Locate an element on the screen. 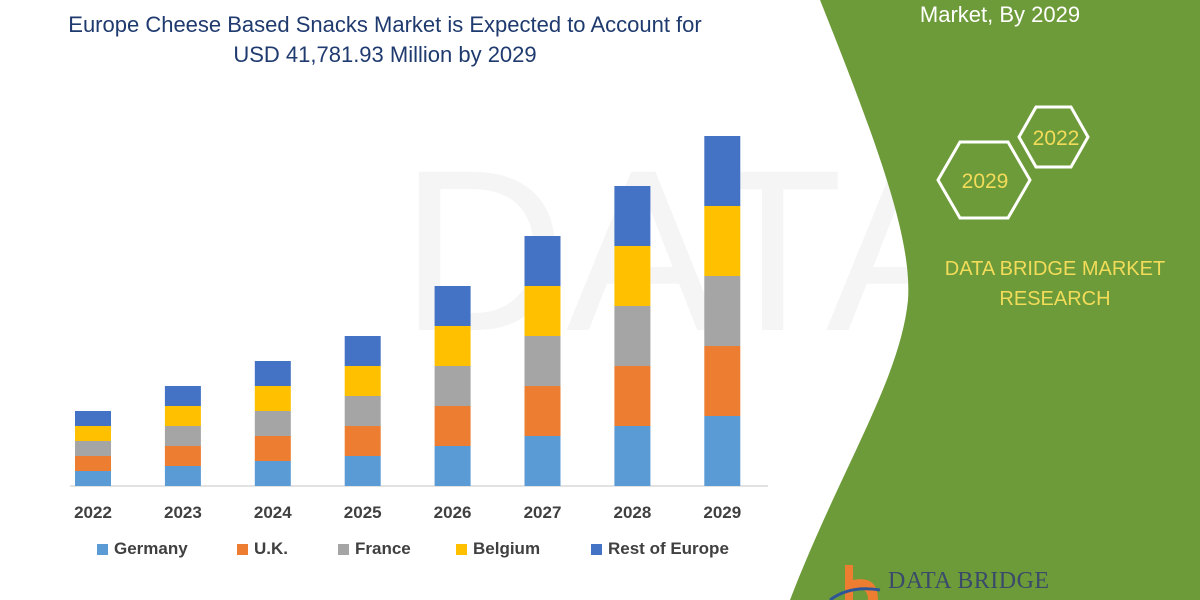 The height and width of the screenshot is (600, 1200). legend-item-uk: U.K. is located at coordinates (262, 549).